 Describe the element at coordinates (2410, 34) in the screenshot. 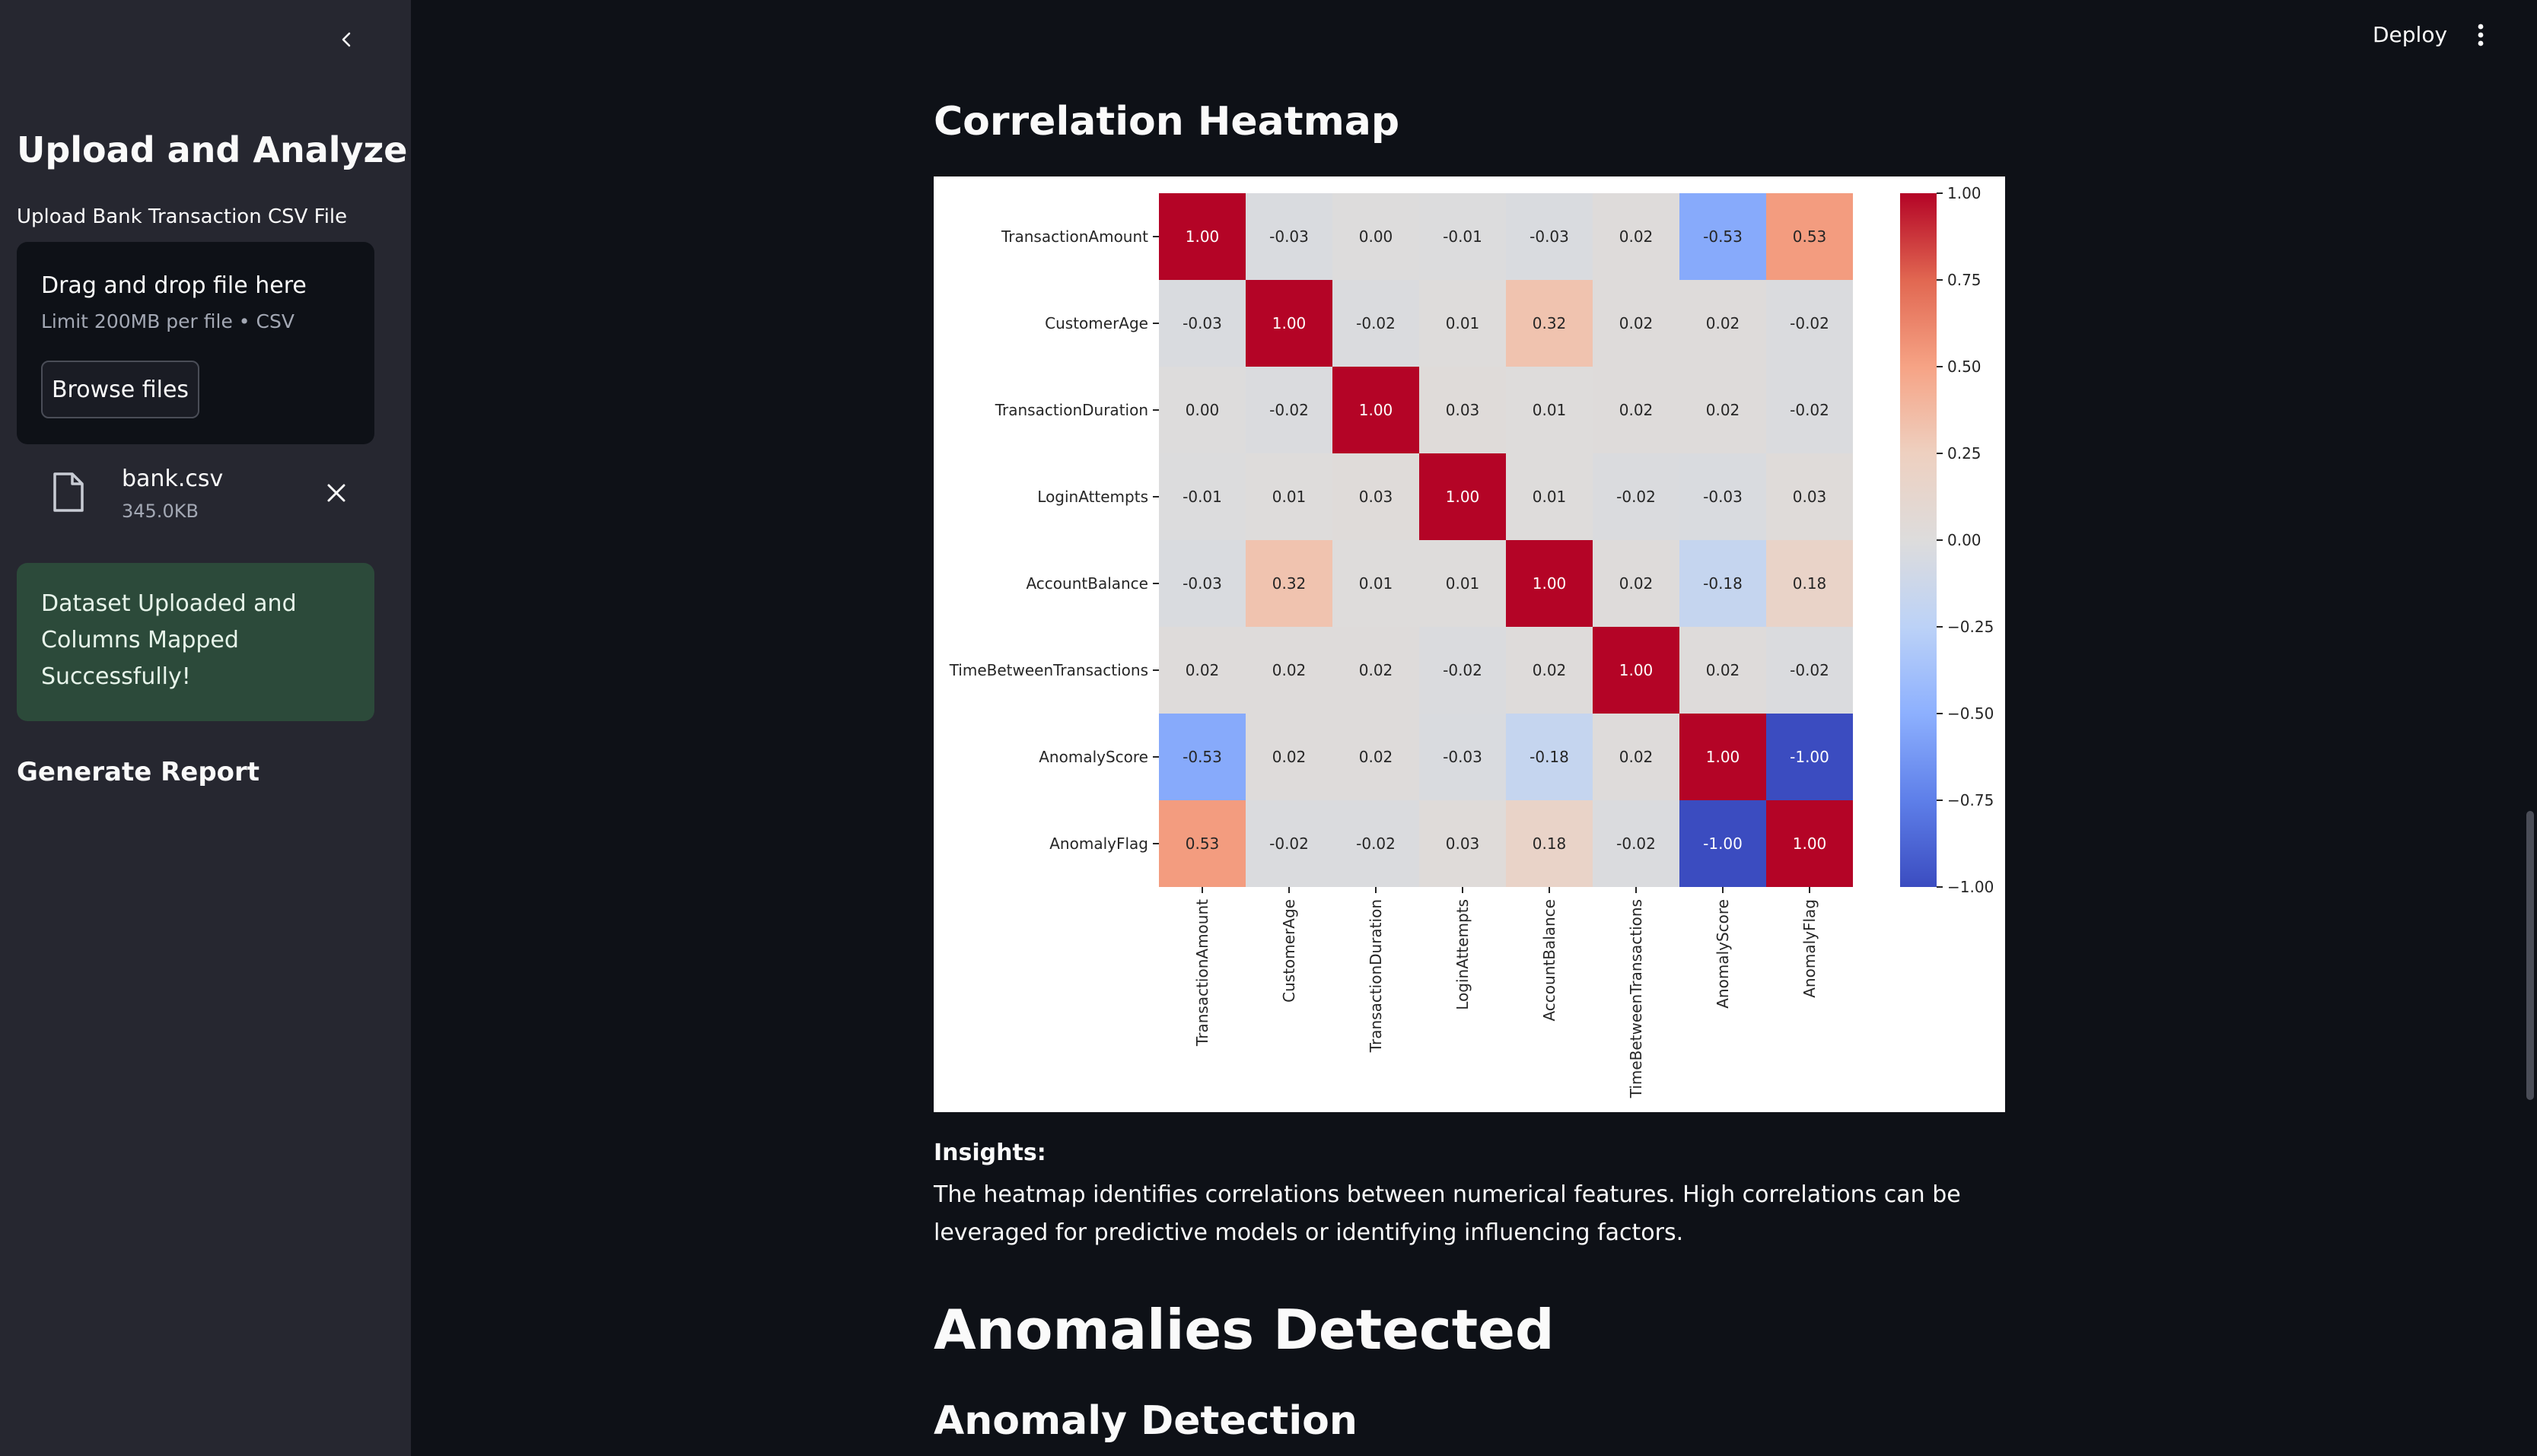

I see `deploy-button: Deploy` at that location.